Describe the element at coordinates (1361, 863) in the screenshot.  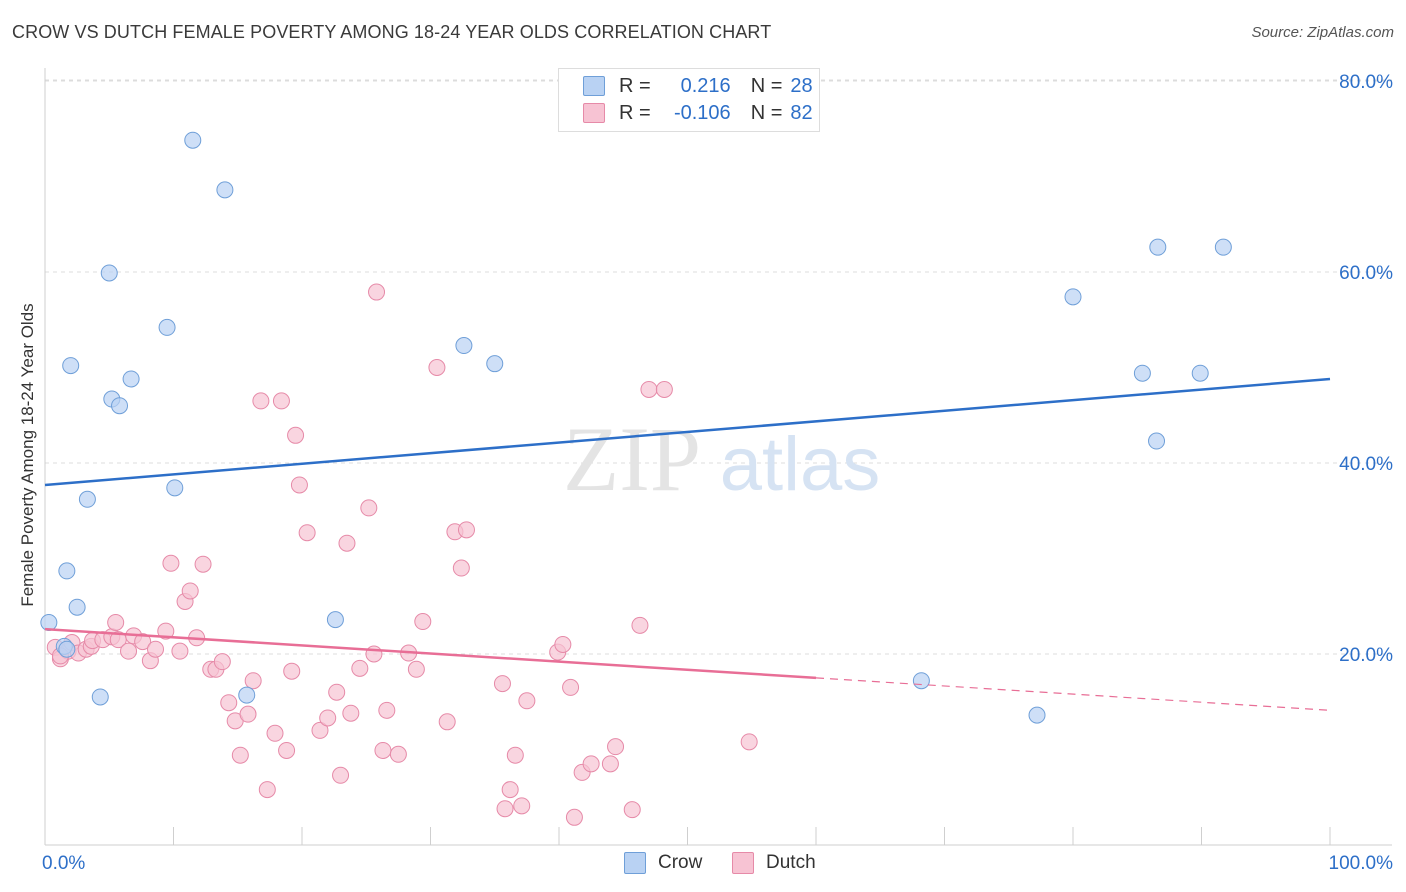
I see `x-tick-label-max: 100.0%` at that location.